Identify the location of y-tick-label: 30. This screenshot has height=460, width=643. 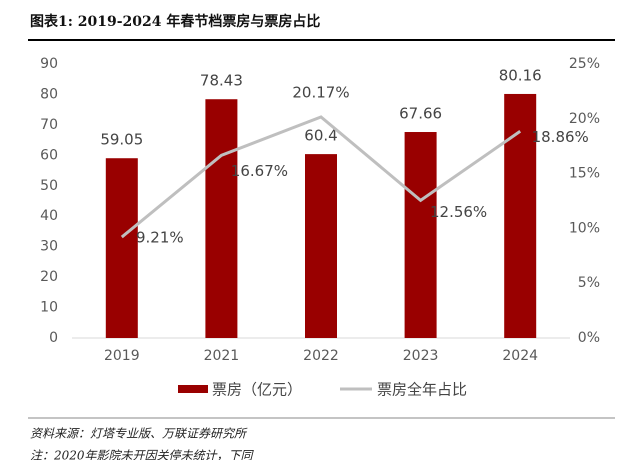
(49, 247).